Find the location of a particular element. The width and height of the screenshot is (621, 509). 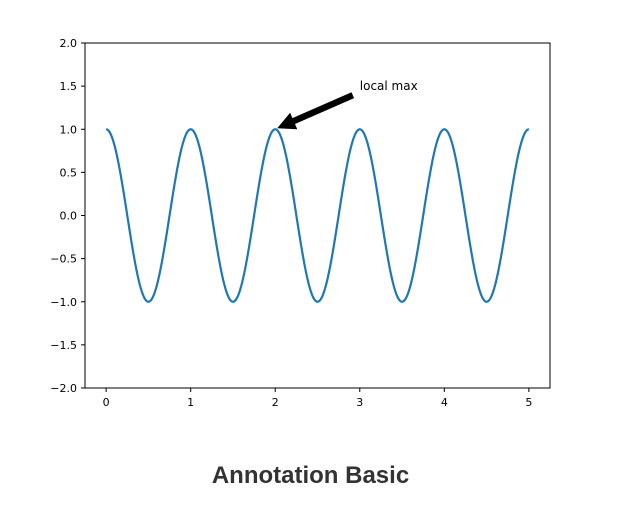

annotation-label: local max is located at coordinates (389, 86).